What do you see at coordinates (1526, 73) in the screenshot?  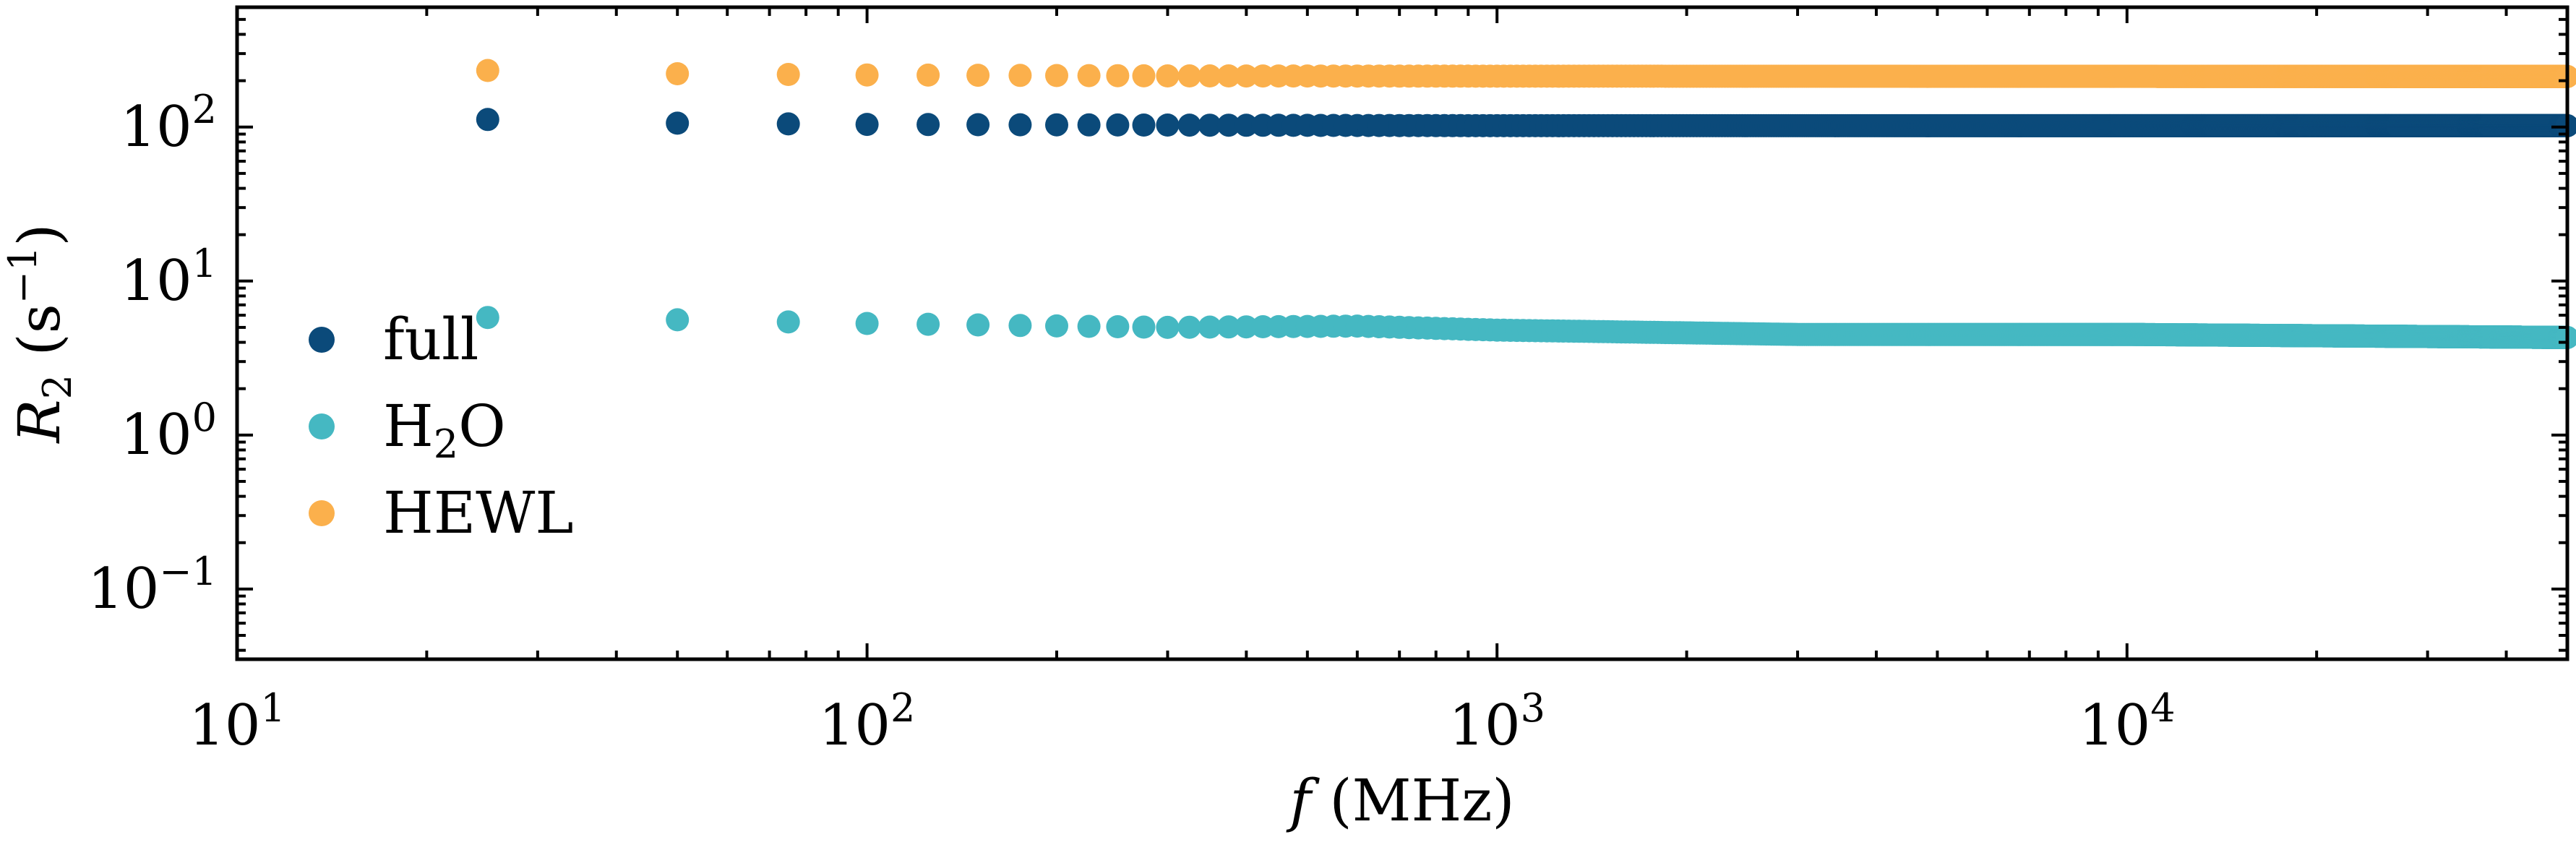 I see `series-hewl` at bounding box center [1526, 73].